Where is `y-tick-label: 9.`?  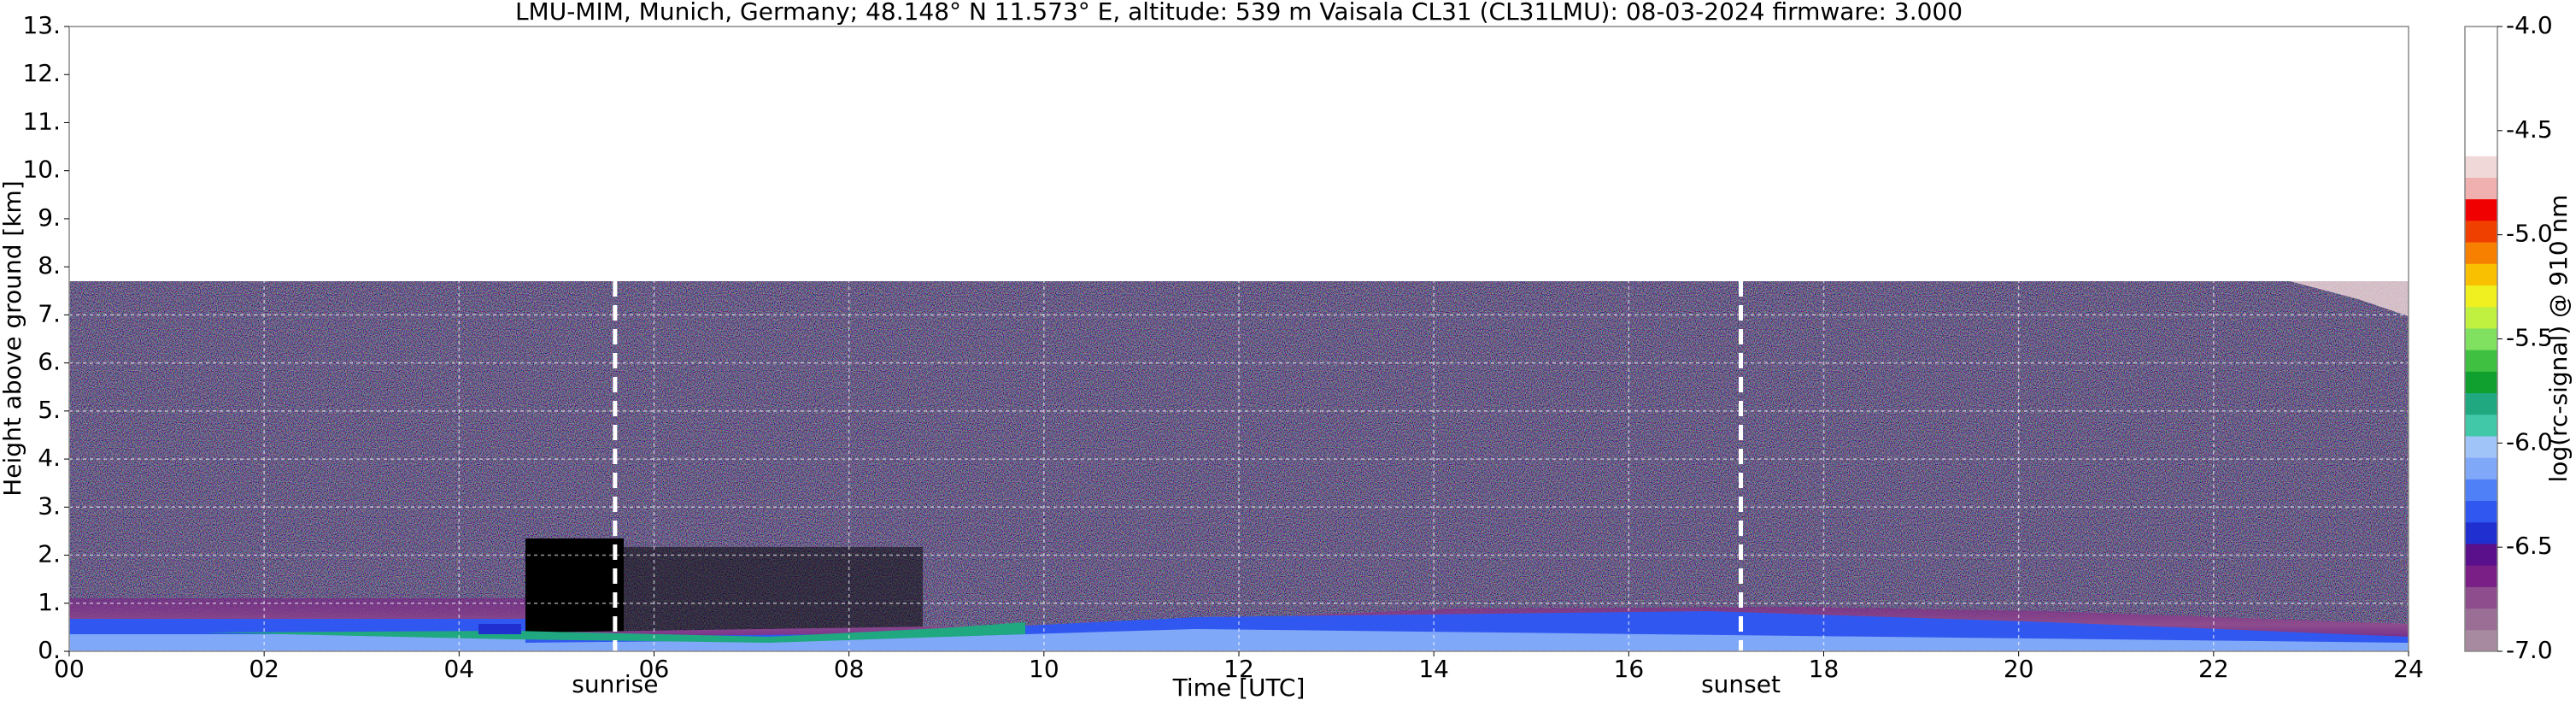
y-tick-label: 9. is located at coordinates (49, 217).